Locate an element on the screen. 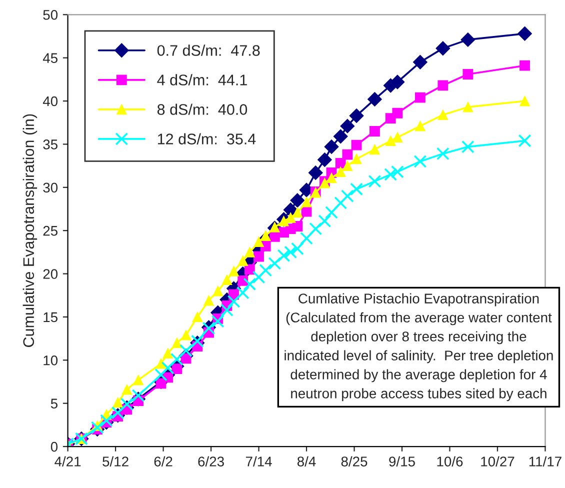 The height and width of the screenshot is (488, 565). y-tick-label: 20 is located at coordinates (50, 274).